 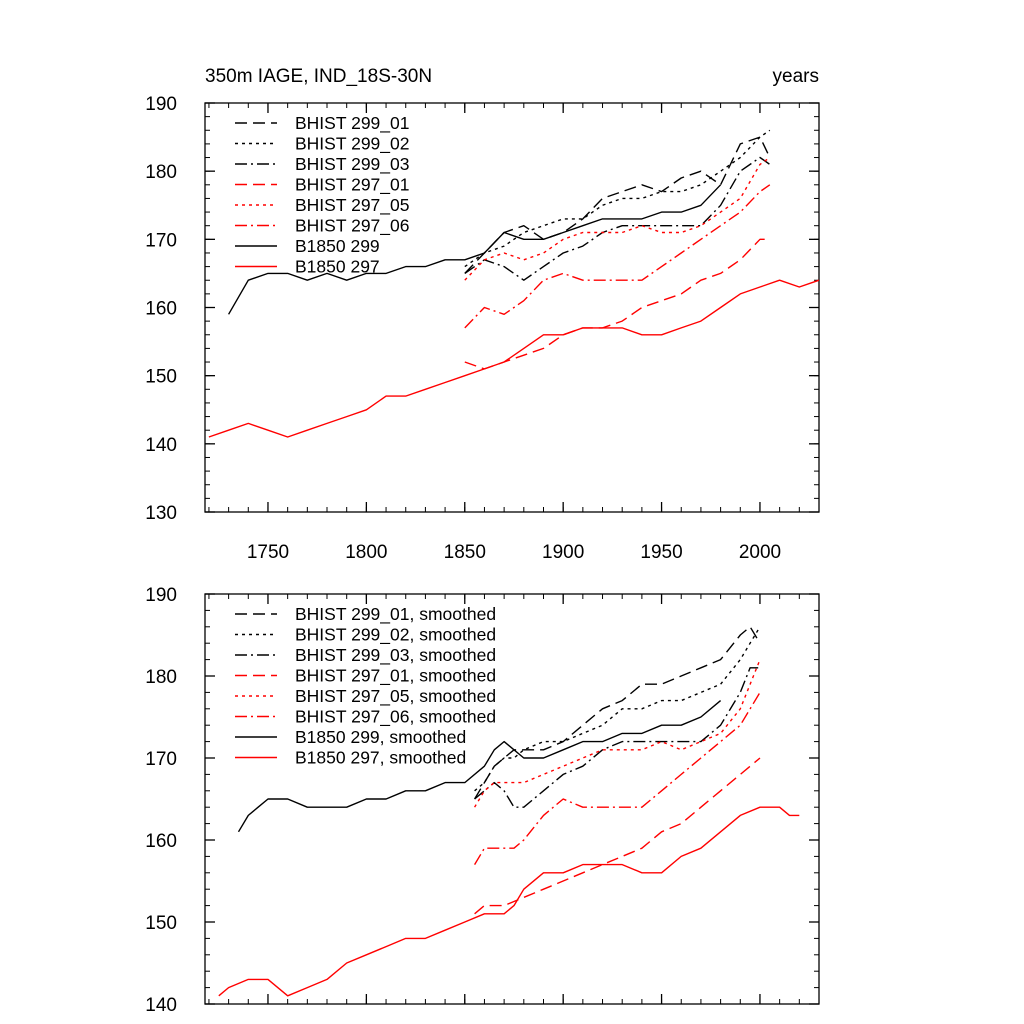 I want to click on y-tick-label: 130, so click(x=161, y=513).